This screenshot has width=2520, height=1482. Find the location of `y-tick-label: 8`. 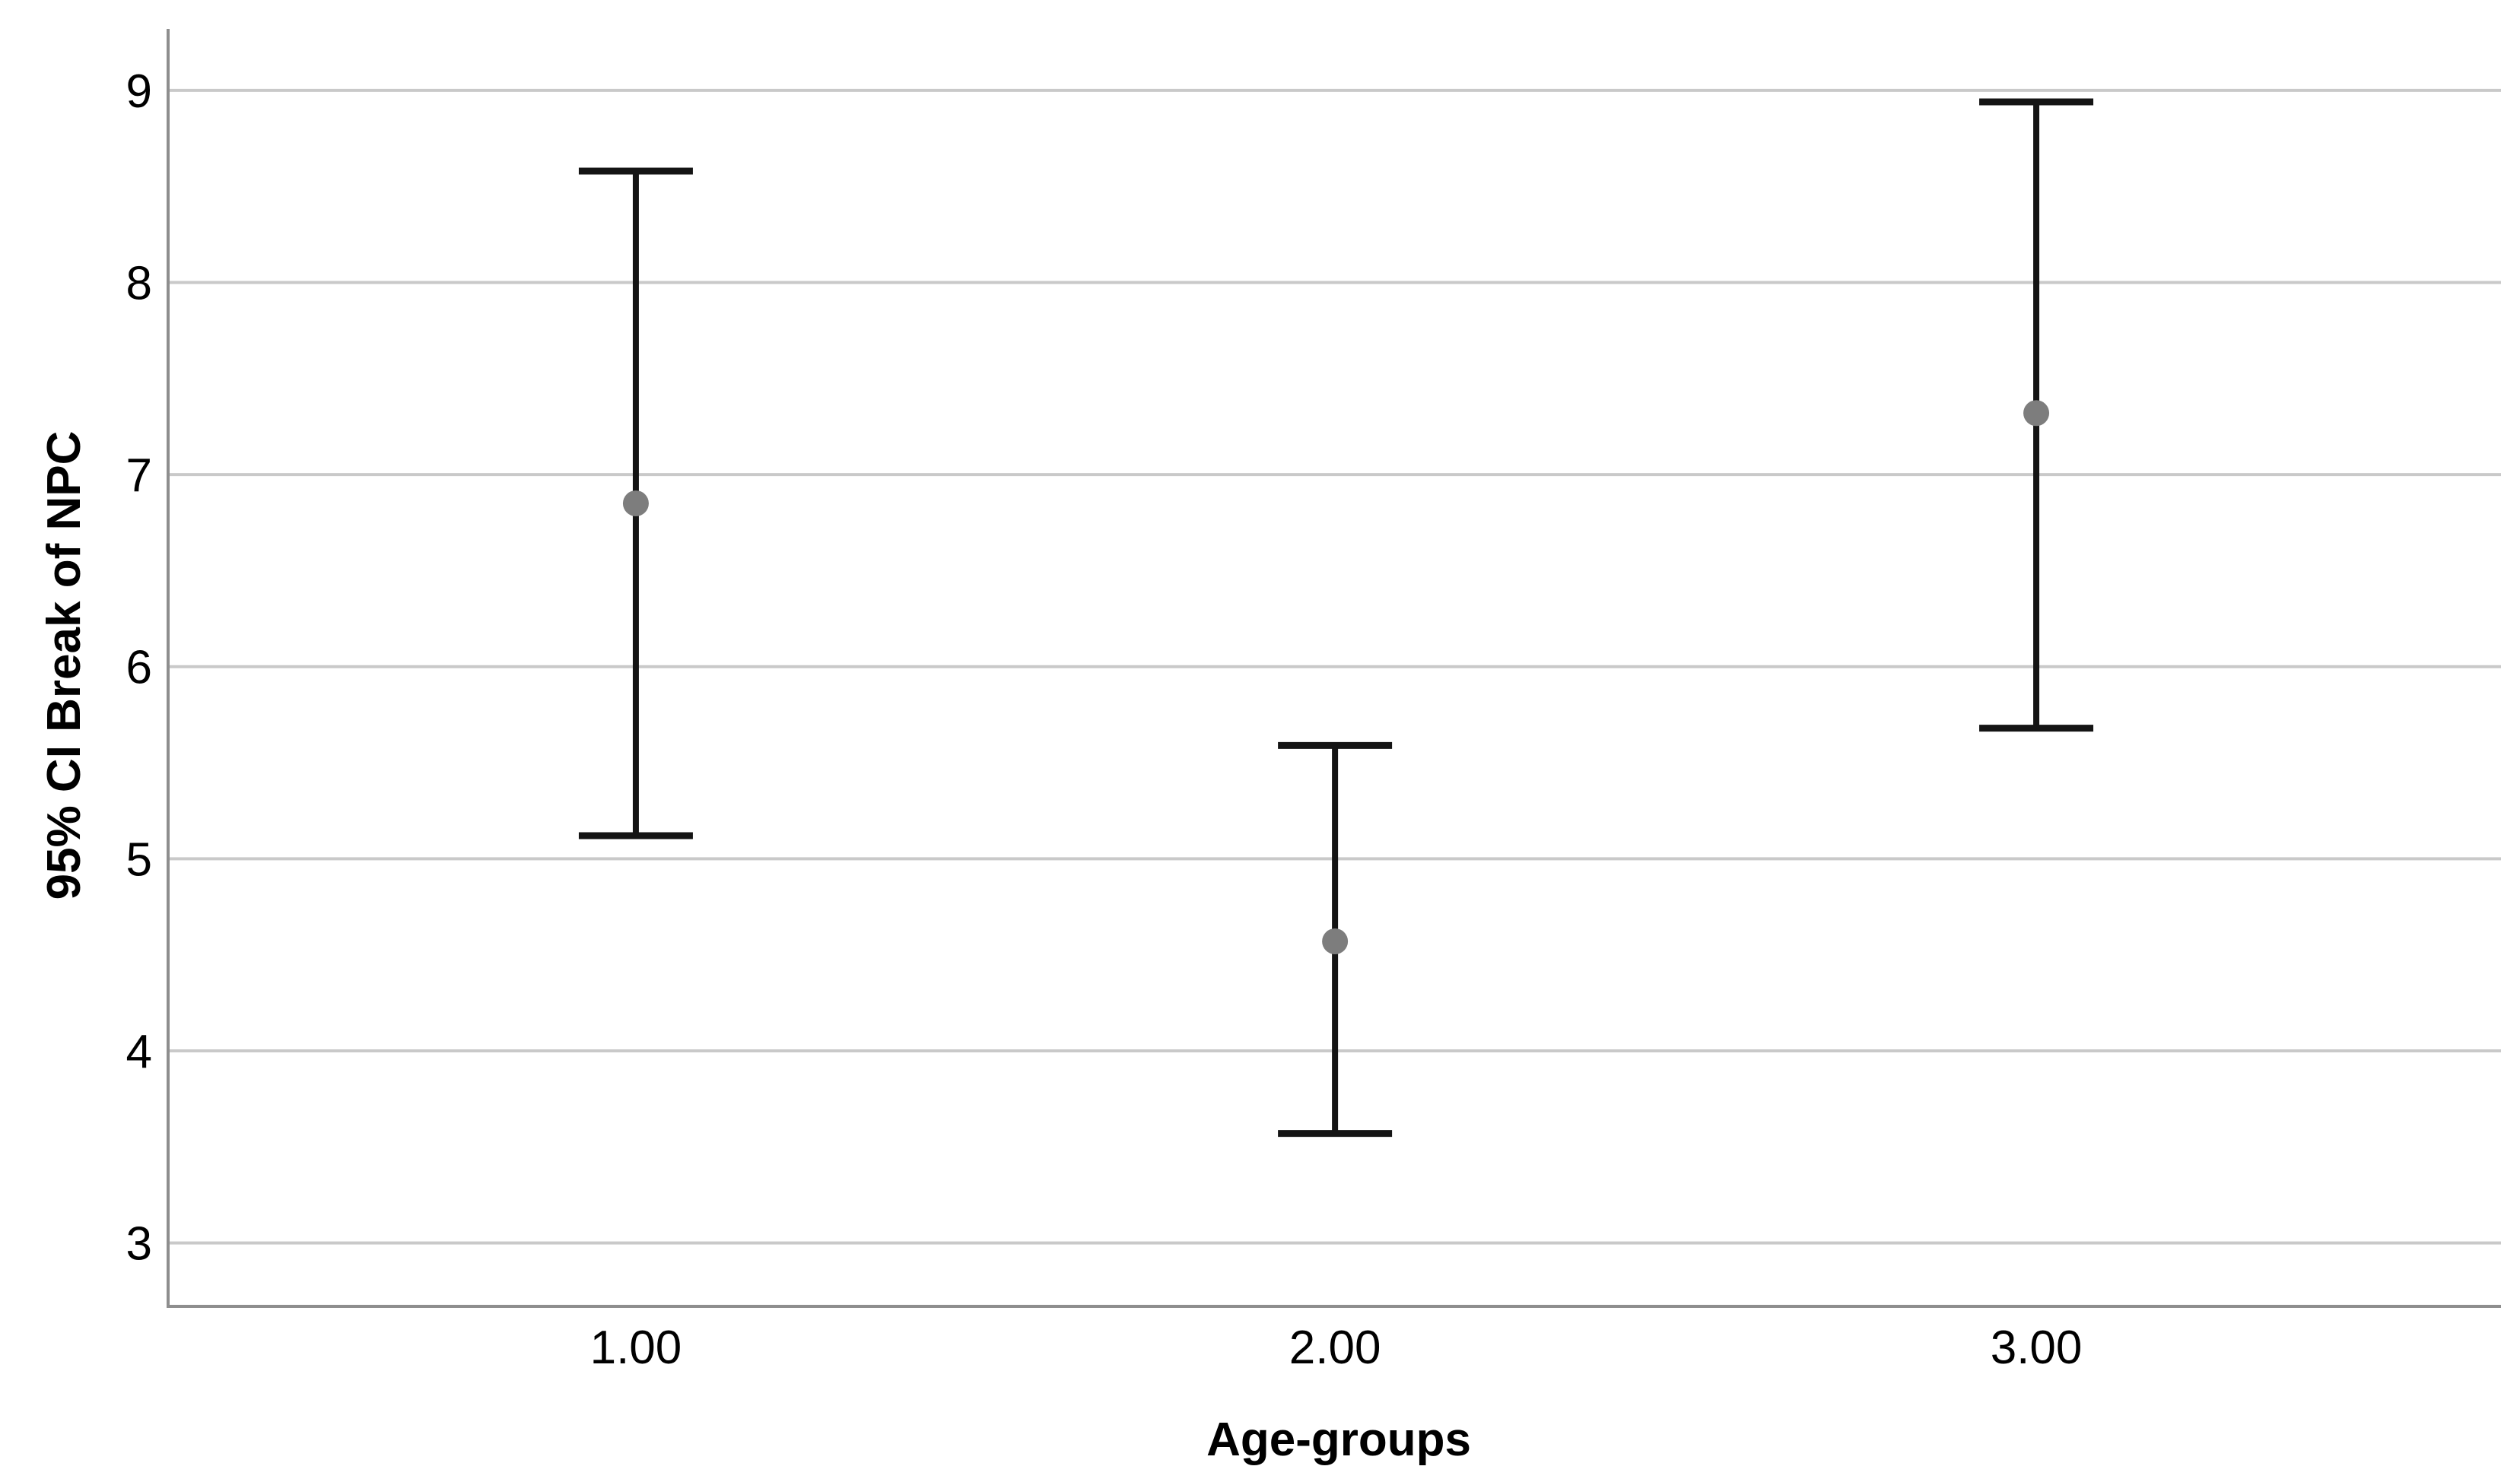

y-tick-label: 8 is located at coordinates (139, 283).